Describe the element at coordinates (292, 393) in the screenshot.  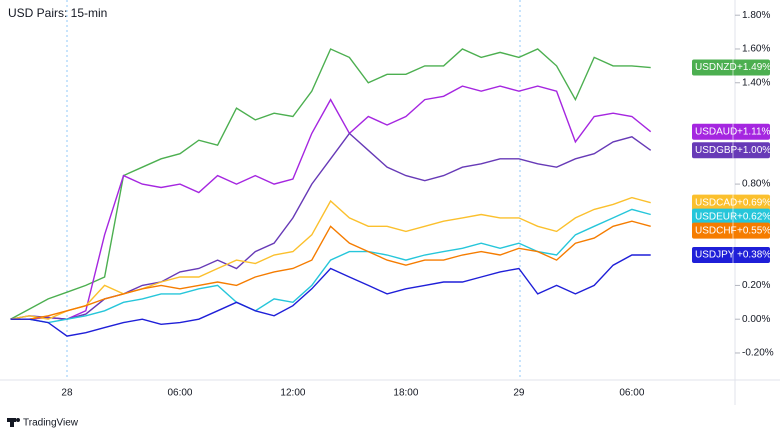
I see `x-tick-label: 12:00` at that location.